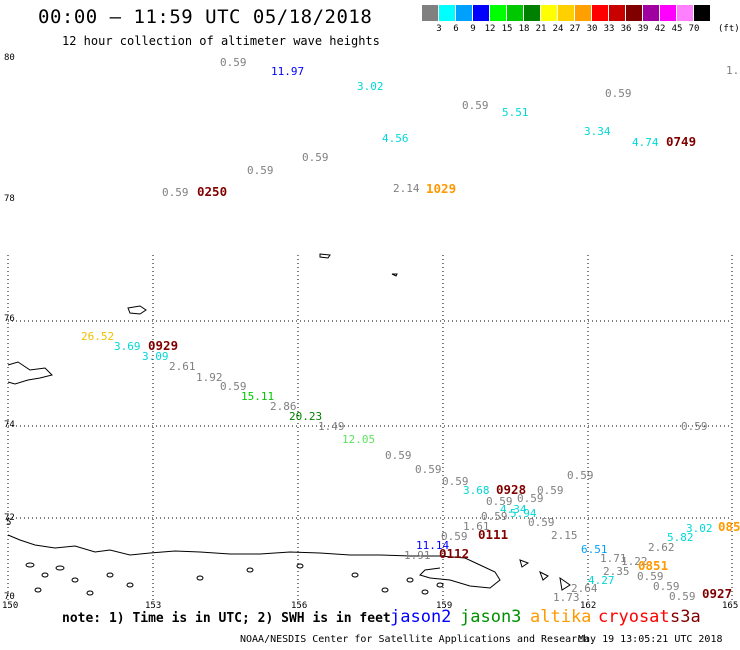 Image resolution: width=740 pixels, height=650 pixels. What do you see at coordinates (733, 70) in the screenshot?
I see `wave-height-value: 1.7` at bounding box center [733, 70].